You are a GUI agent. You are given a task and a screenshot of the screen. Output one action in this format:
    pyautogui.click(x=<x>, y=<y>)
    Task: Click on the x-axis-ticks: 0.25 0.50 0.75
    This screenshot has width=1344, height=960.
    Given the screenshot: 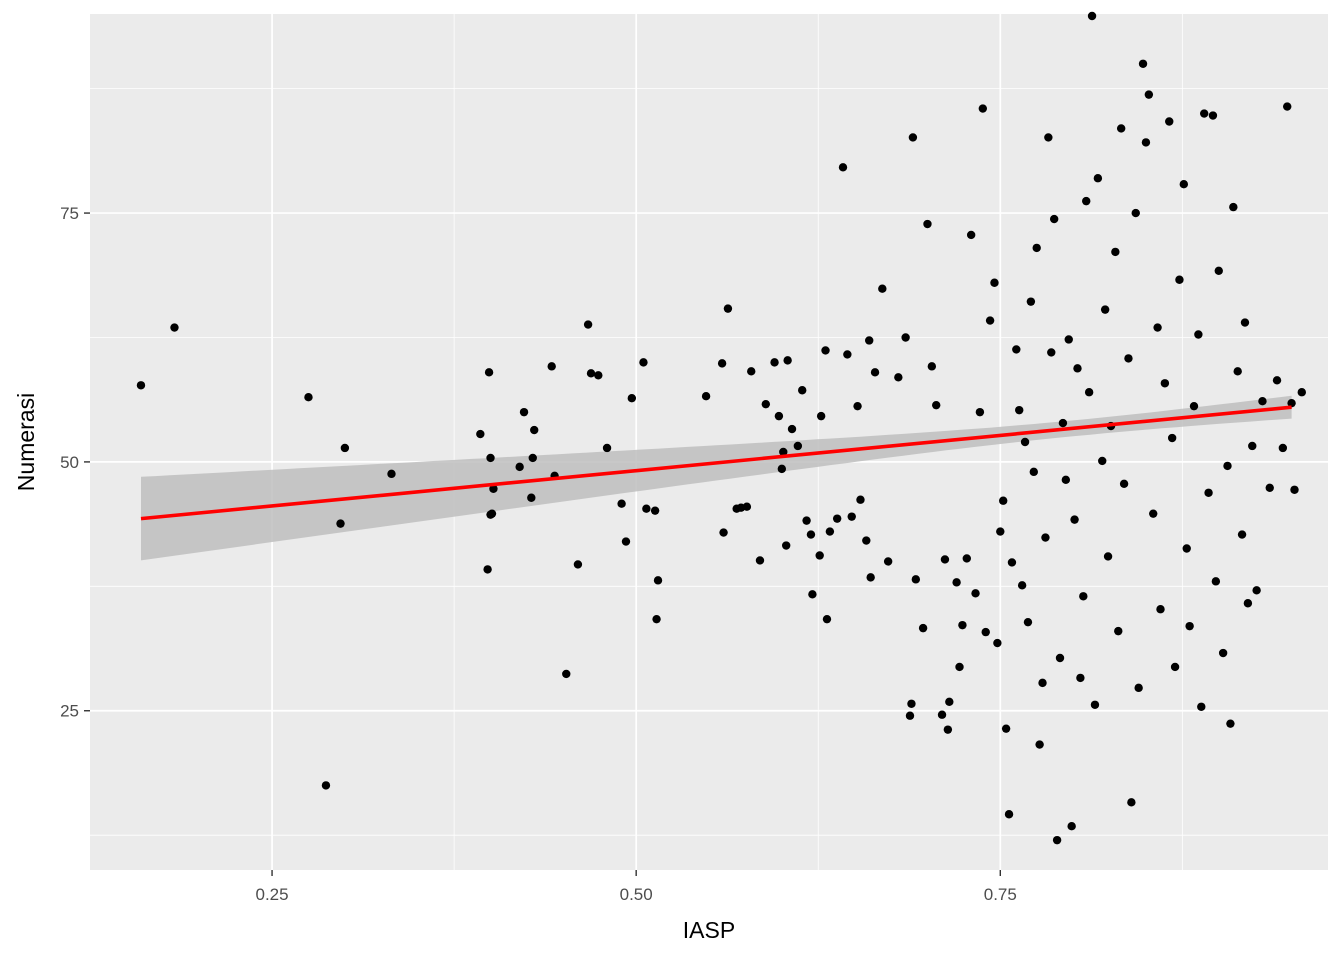 What is the action you would take?
    pyautogui.click(x=636, y=887)
    